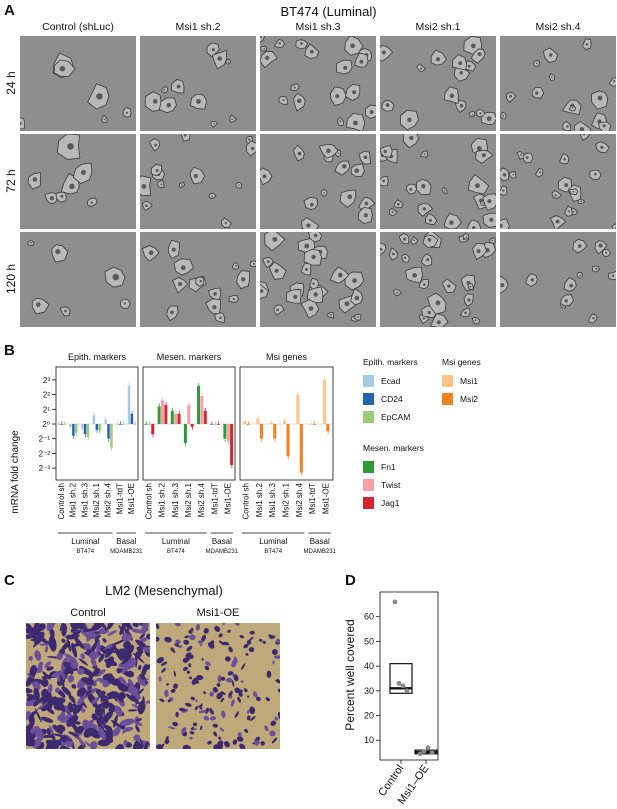  I want to click on plot-frame, so click(409, 676).